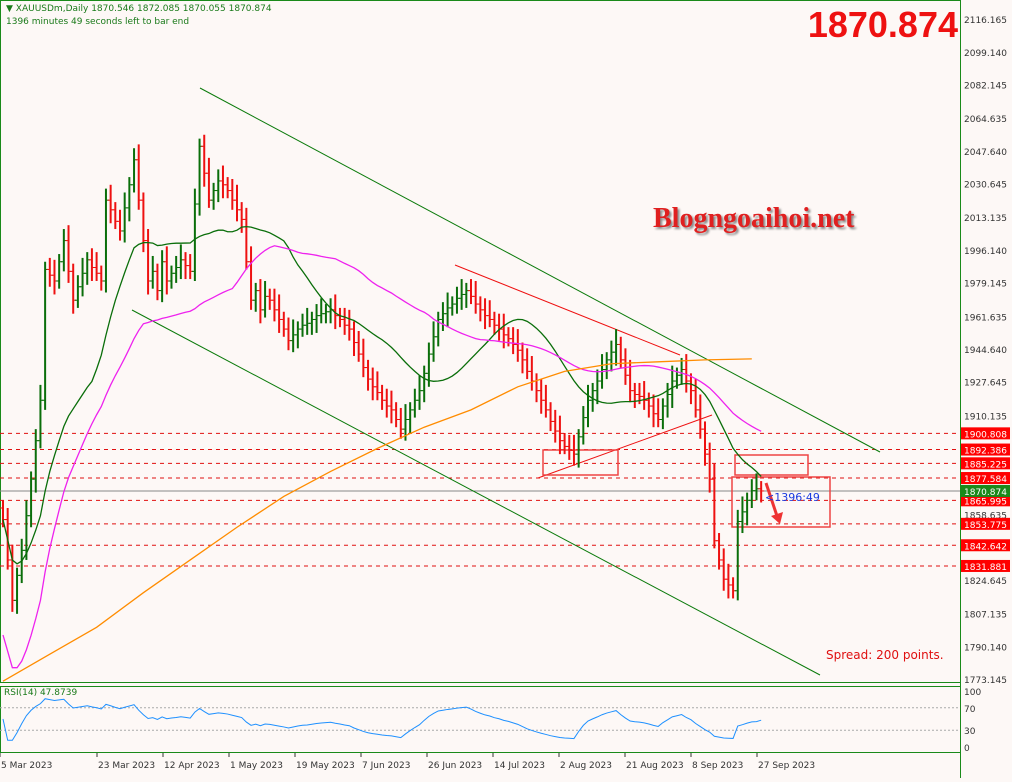 Image resolution: width=1012 pixels, height=782 pixels. What do you see at coordinates (885, 655) in the screenshot?
I see `spread-label: Spread: 200 points.` at bounding box center [885, 655].